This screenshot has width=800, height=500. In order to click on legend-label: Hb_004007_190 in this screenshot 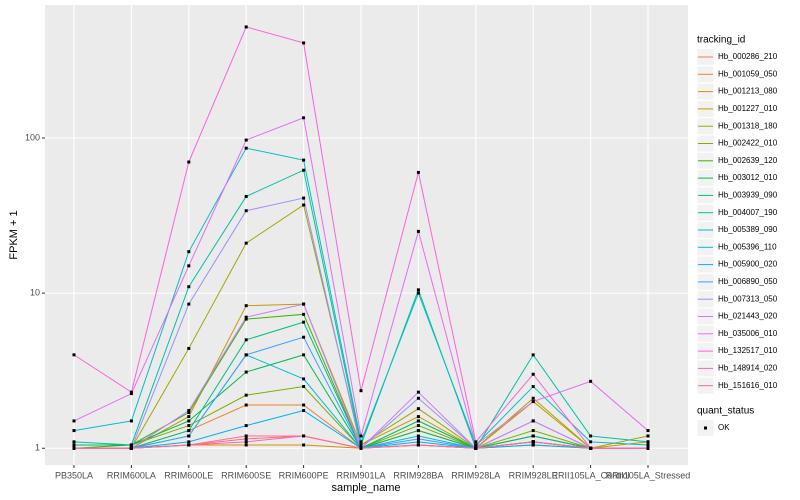, I will do `click(748, 212)`.